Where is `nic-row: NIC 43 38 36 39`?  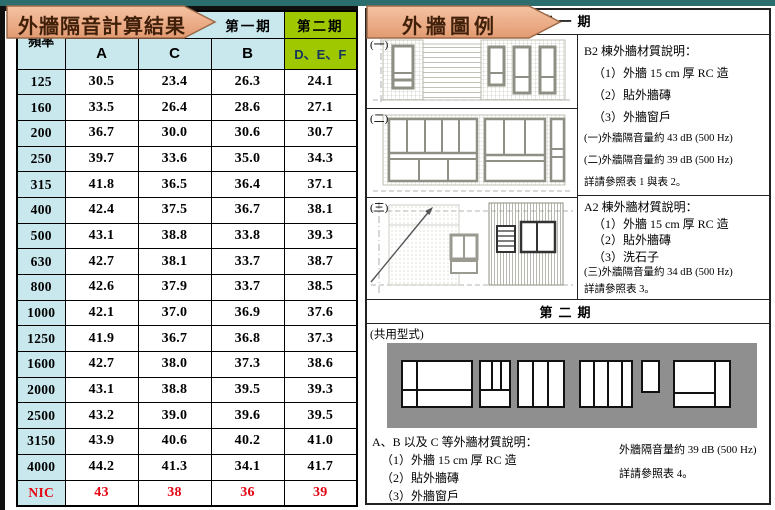 nic-row: NIC 43 38 36 39 is located at coordinates (187, 493).